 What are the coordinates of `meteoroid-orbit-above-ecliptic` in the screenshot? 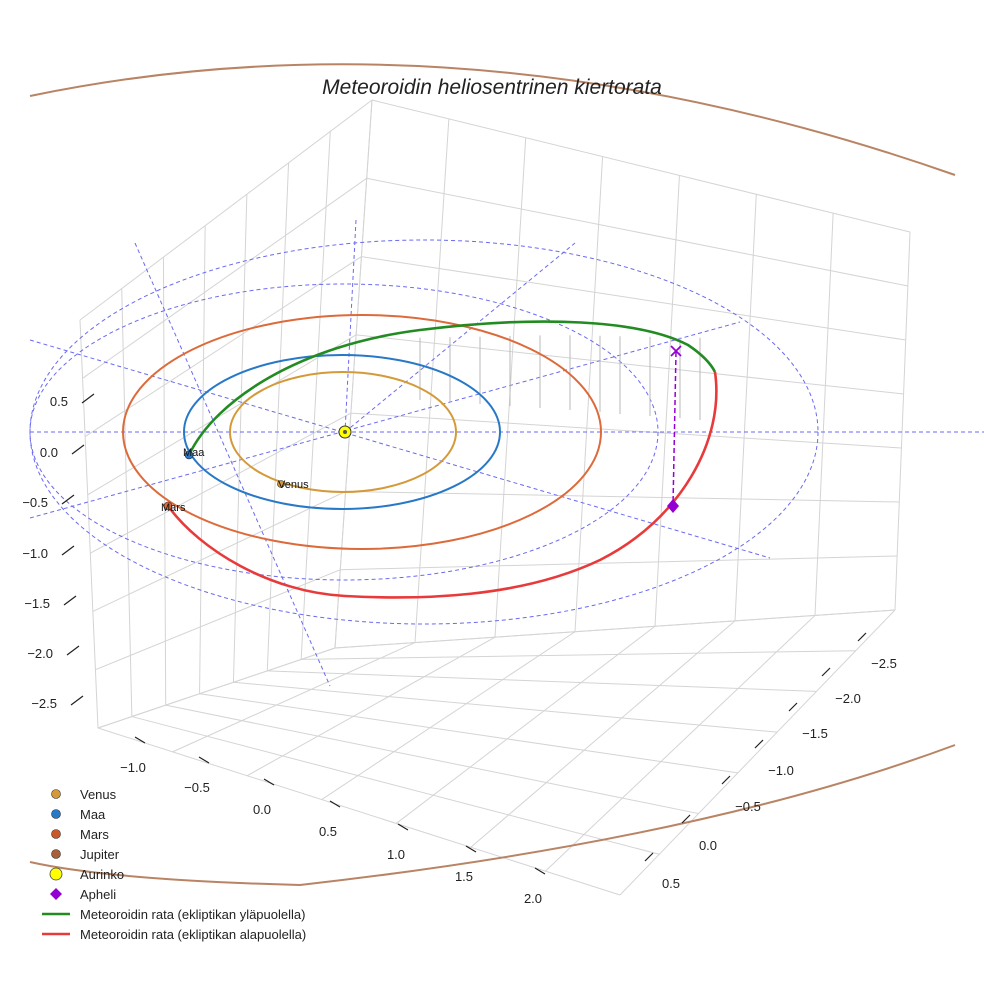 It's located at (452, 388).